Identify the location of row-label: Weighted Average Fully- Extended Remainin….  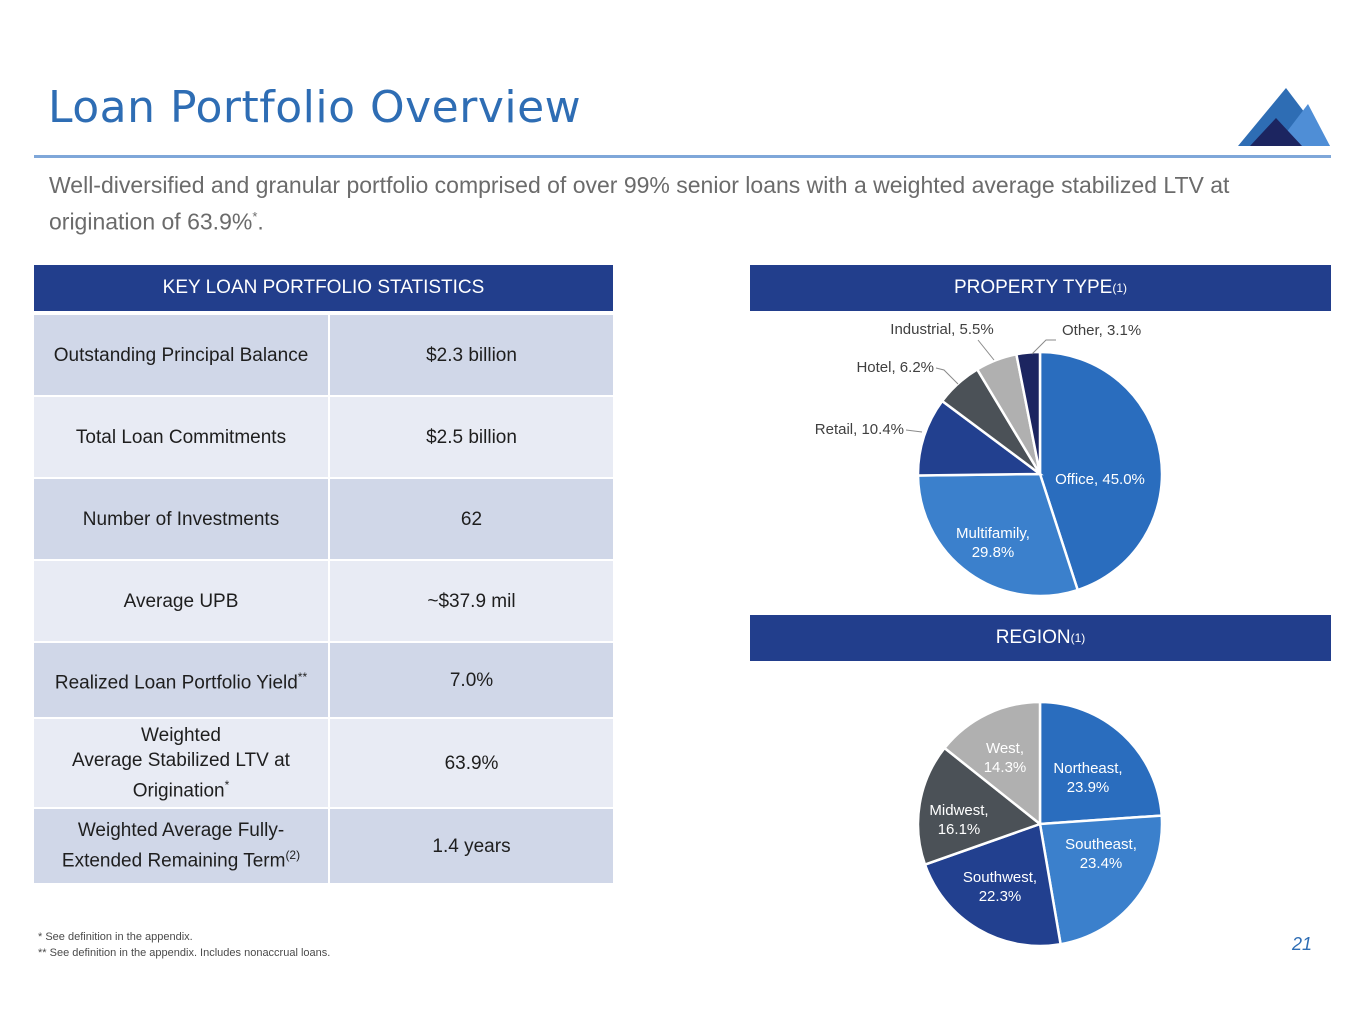
(182, 846).